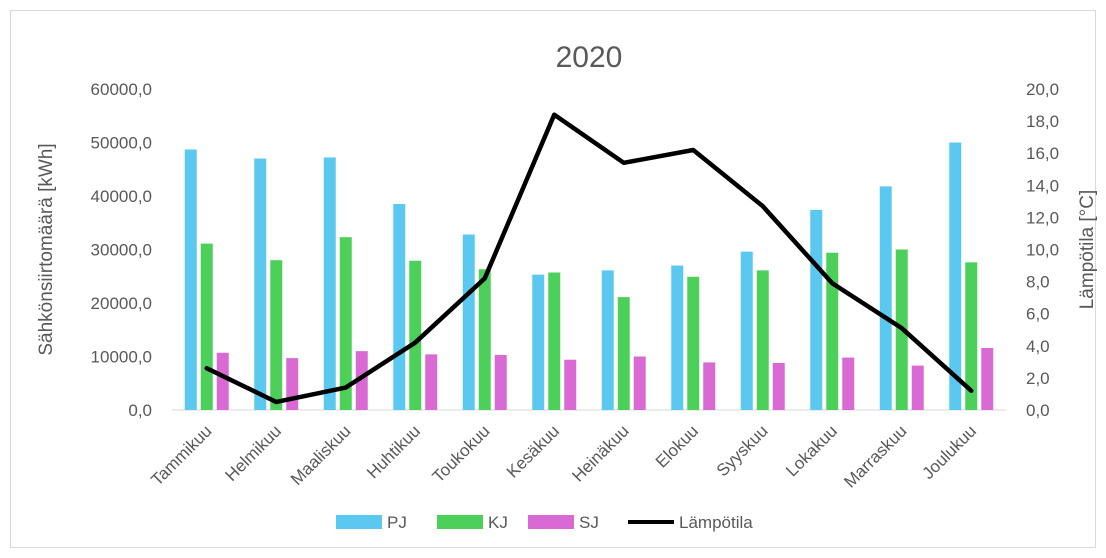  I want to click on y2-tick-label: 16,0, so click(1042, 153).